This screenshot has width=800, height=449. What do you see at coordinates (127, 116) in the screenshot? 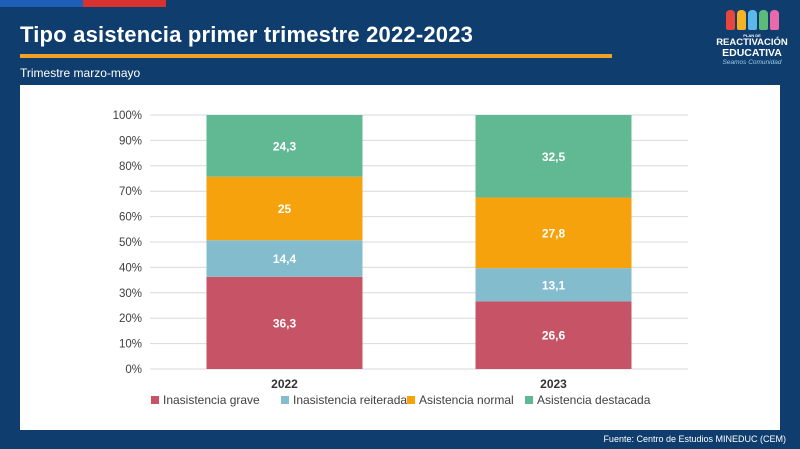
I see `y-tick-label: 100%` at bounding box center [127, 116].